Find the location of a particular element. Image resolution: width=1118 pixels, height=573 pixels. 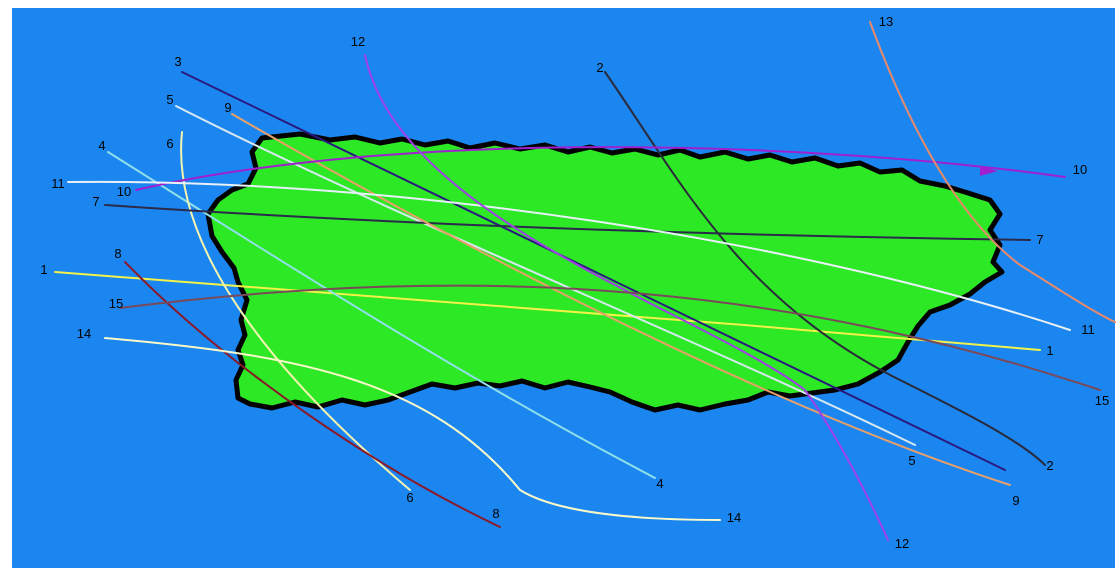

track-5-end-label: 5 is located at coordinates (911, 460).